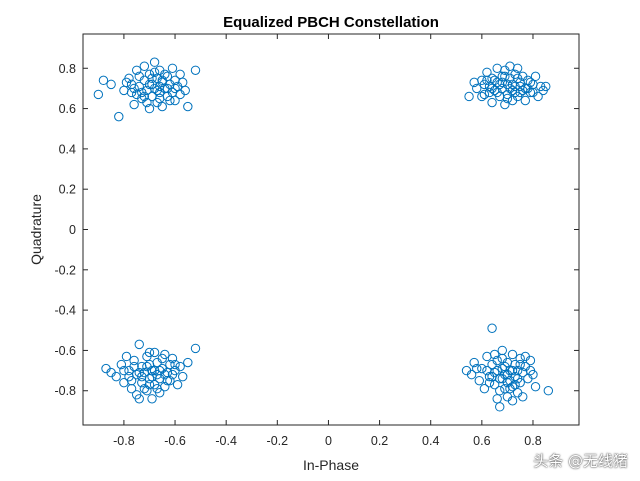  Describe the element at coordinates (124, 441) in the screenshot. I see `x-tick-label: -0.8` at that location.